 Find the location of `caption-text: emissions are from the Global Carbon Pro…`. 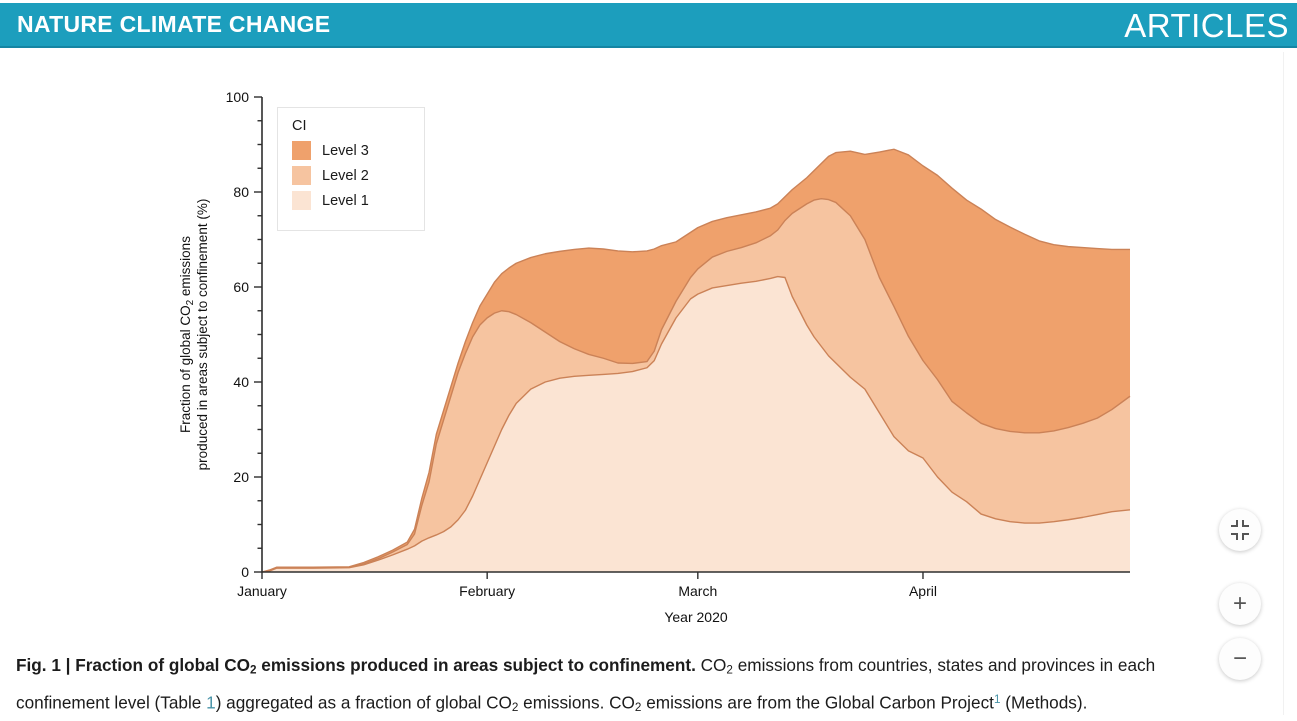

caption-text: emissions are from the Global Carbon Pro… is located at coordinates (817, 701).